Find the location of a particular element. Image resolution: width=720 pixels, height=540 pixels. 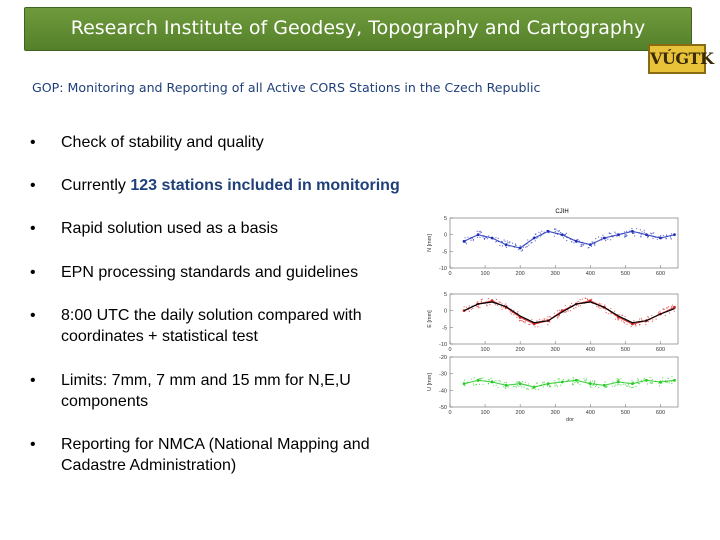

x-tick-label: 100 is located at coordinates (484, 413).